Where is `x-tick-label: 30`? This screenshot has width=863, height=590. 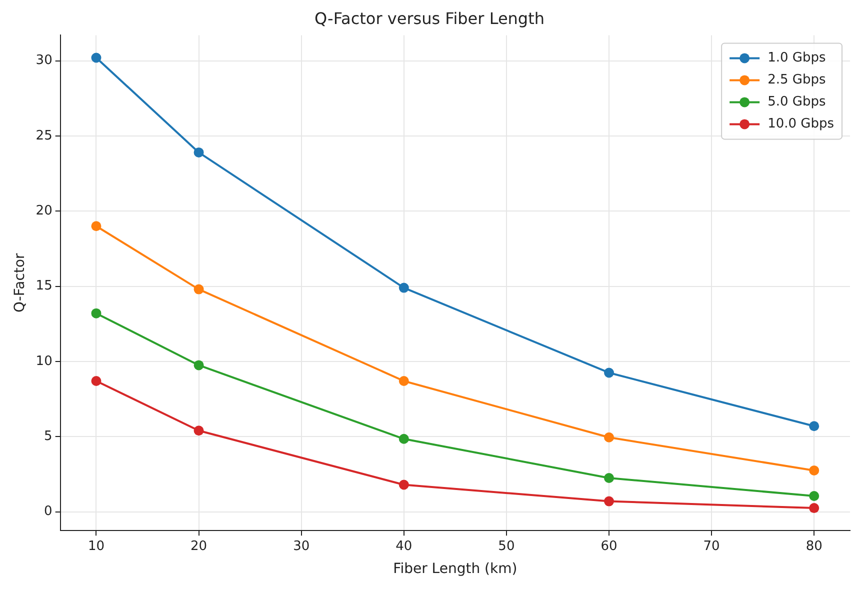
x-tick-label: 30 is located at coordinates (301, 546).